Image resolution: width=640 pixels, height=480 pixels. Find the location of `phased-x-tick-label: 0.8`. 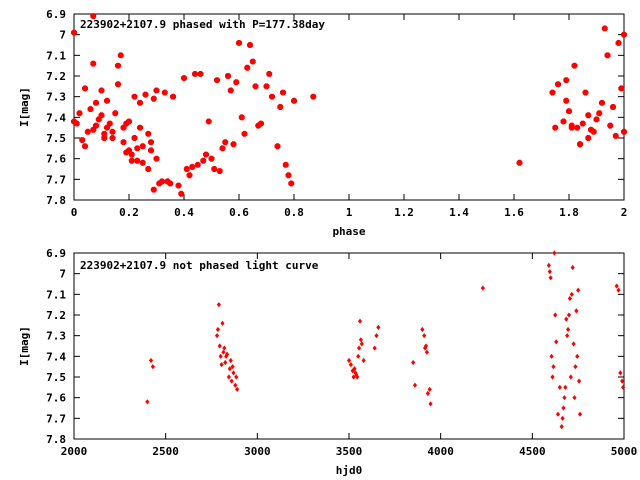

phased-x-tick-label: 0.8 is located at coordinates (294, 212).